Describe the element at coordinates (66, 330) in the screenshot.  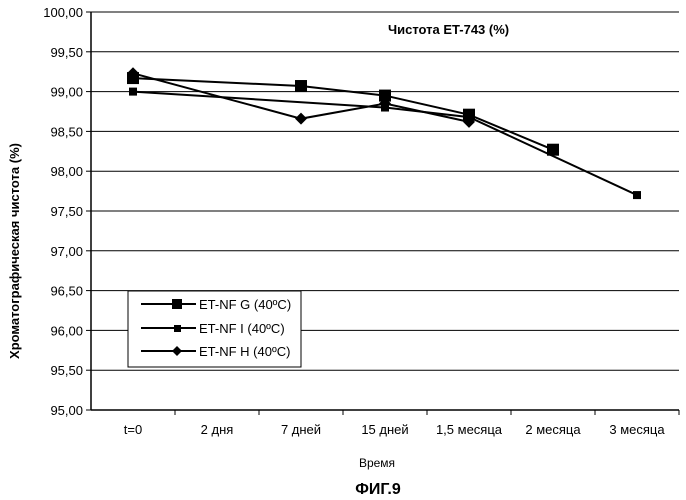
I see `y-tick-label: 96,00` at that location.